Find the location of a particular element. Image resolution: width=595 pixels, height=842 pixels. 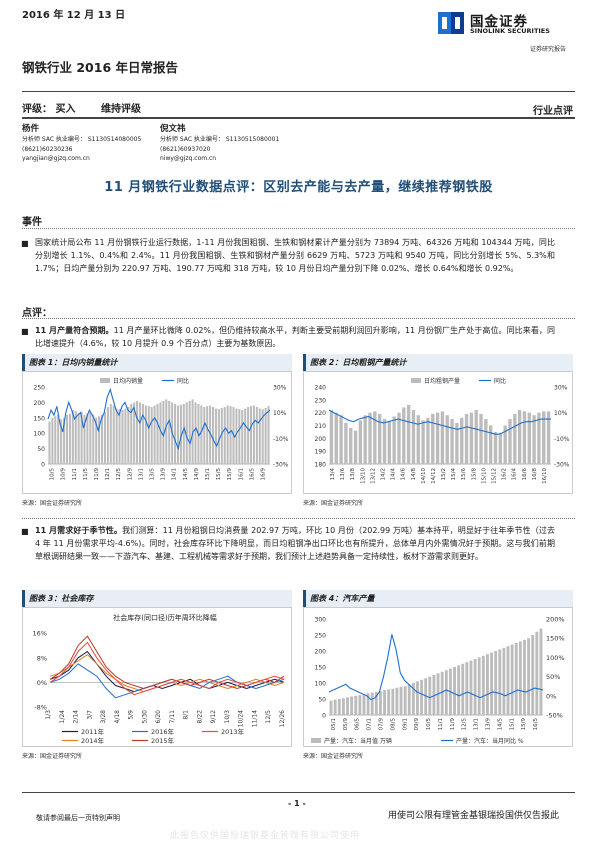

y-left-tick-label: 100 is located at coordinates (40, 434).